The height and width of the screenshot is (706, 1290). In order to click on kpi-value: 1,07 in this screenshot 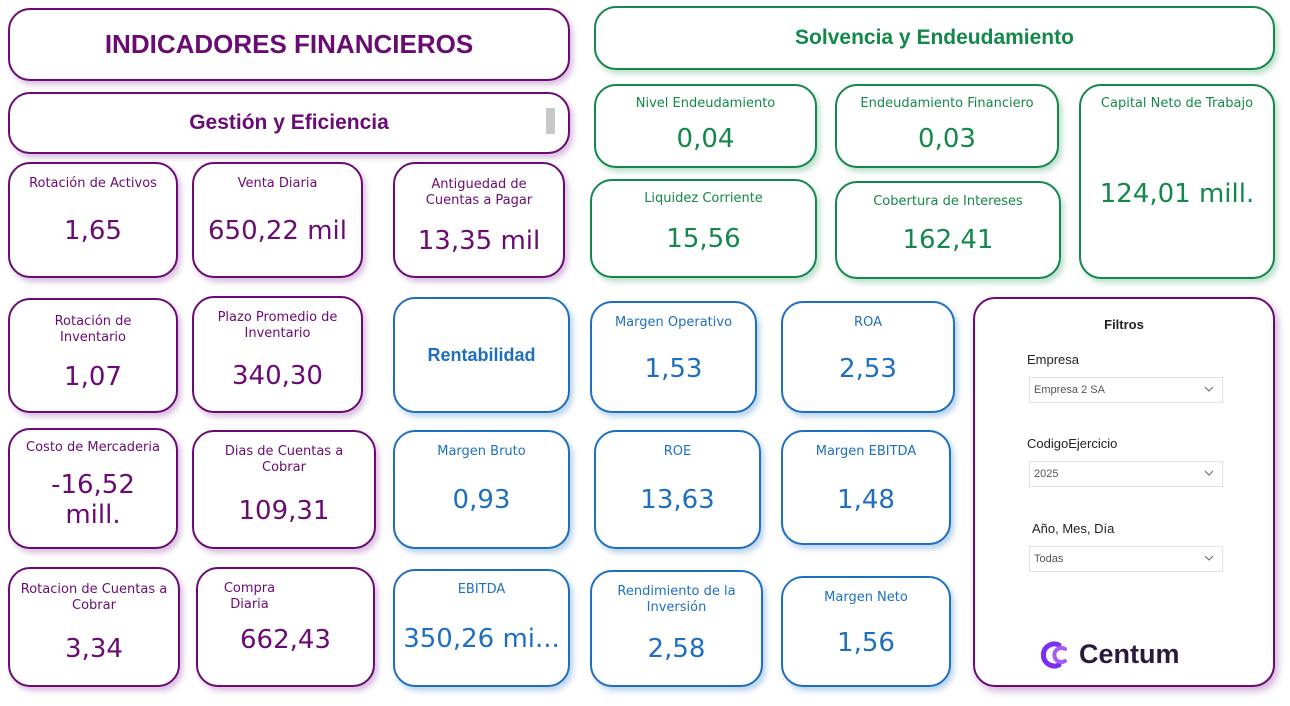, I will do `click(93, 377)`.